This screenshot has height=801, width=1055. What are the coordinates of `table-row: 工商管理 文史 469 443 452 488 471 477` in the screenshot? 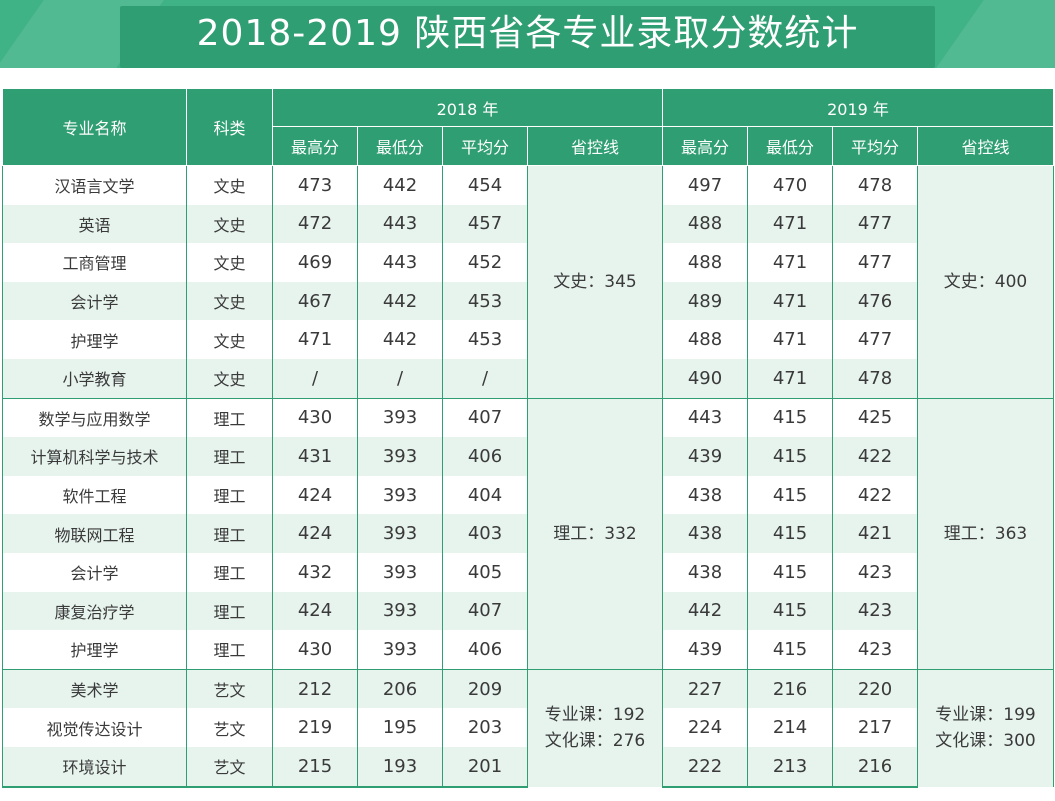 It's located at (528, 262).